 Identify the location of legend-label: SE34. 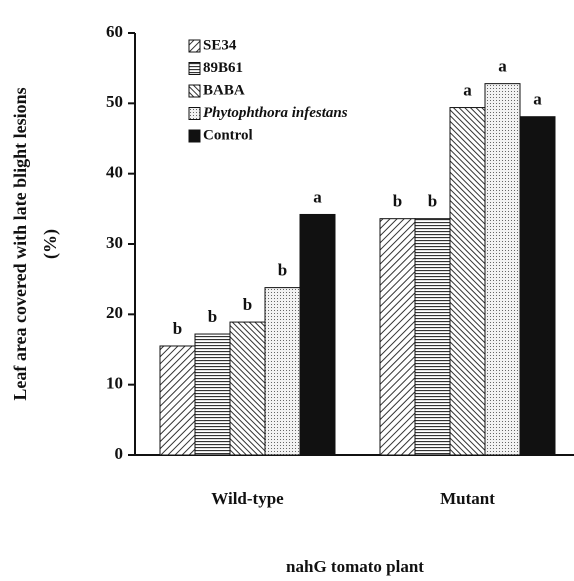
(220, 45).